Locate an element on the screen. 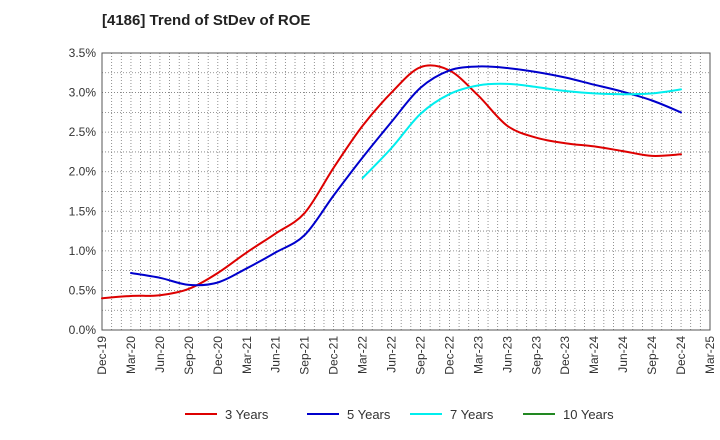 This screenshot has height=440, width=720. y-axis: 0.0% 0.5% 1.0% 1.5% 2.0% 2.5% 3.0% 3.5% is located at coordinates (83, 191).